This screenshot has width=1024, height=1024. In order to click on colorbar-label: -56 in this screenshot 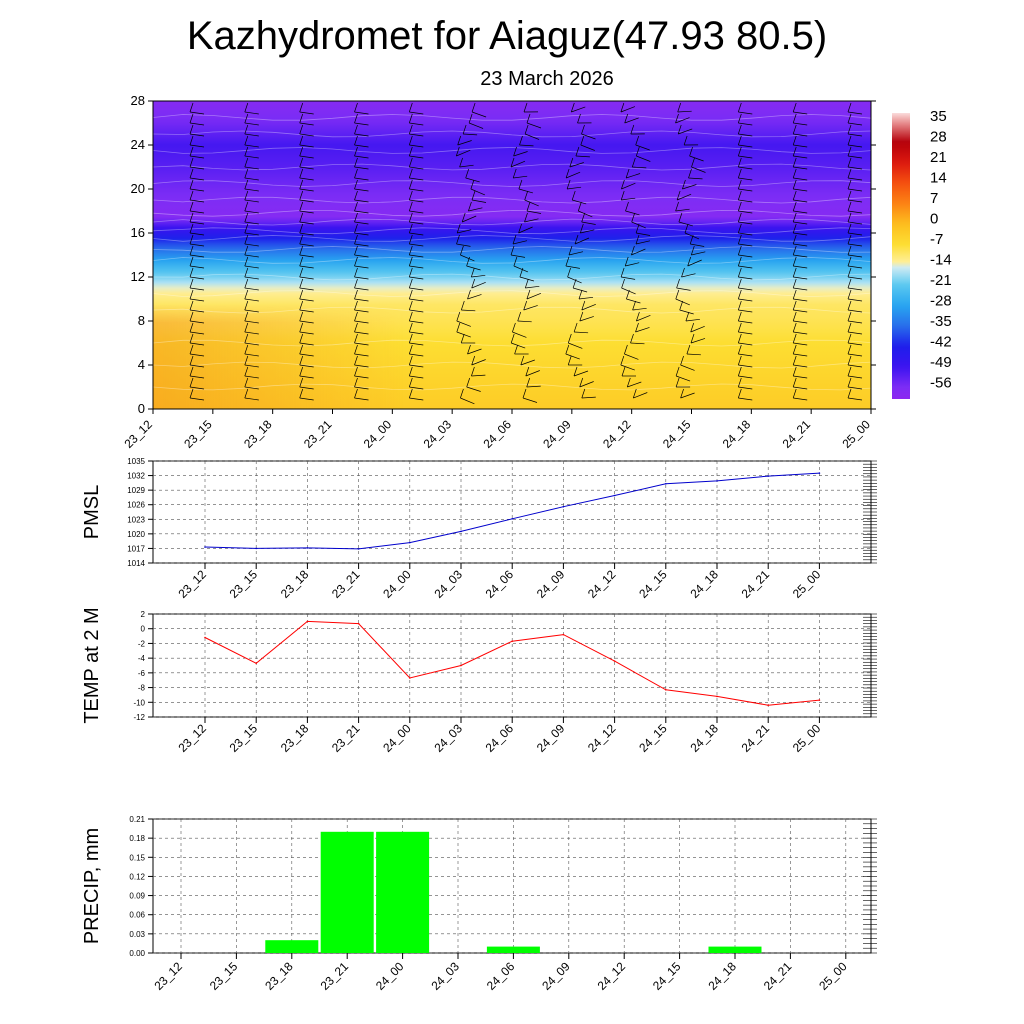, I will do `click(941, 383)`.